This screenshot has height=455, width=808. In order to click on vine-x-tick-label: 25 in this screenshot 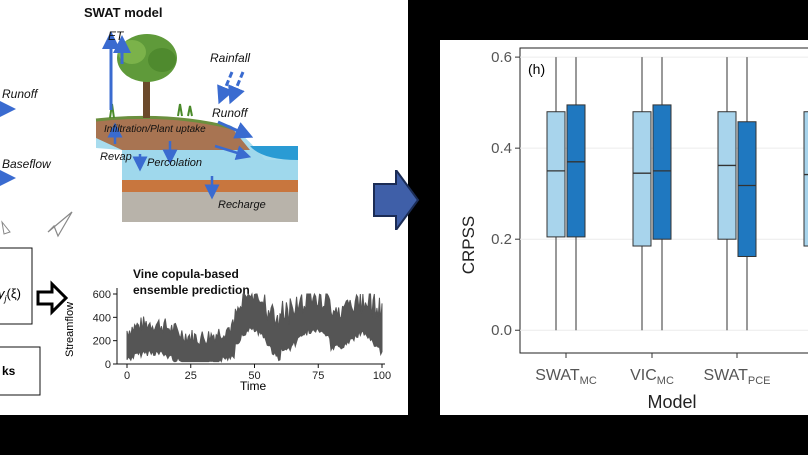, I will do `click(191, 376)`.